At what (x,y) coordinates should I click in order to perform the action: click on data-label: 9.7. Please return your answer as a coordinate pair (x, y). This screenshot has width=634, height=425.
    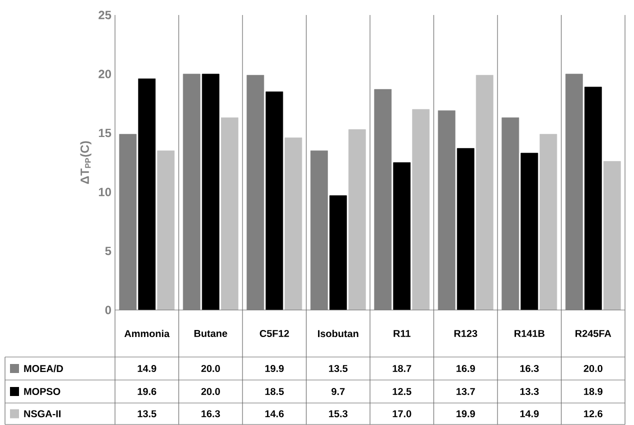
    Looking at the image, I should click on (338, 392).